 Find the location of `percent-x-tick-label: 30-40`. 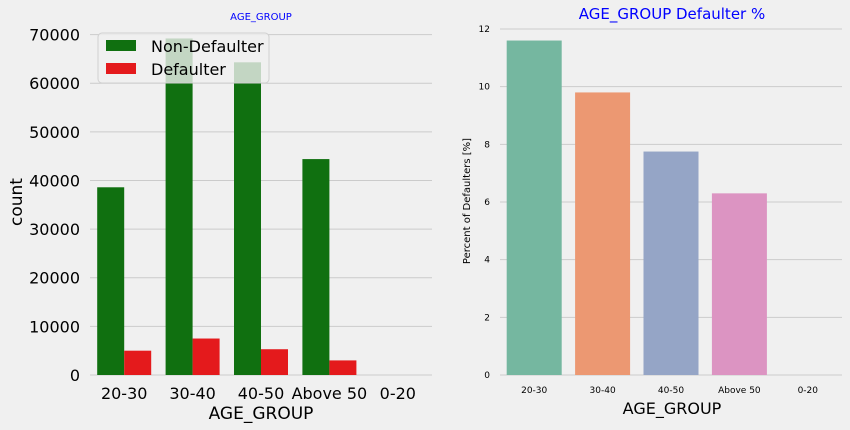

percent-x-tick-label: 30-40 is located at coordinates (603, 391).